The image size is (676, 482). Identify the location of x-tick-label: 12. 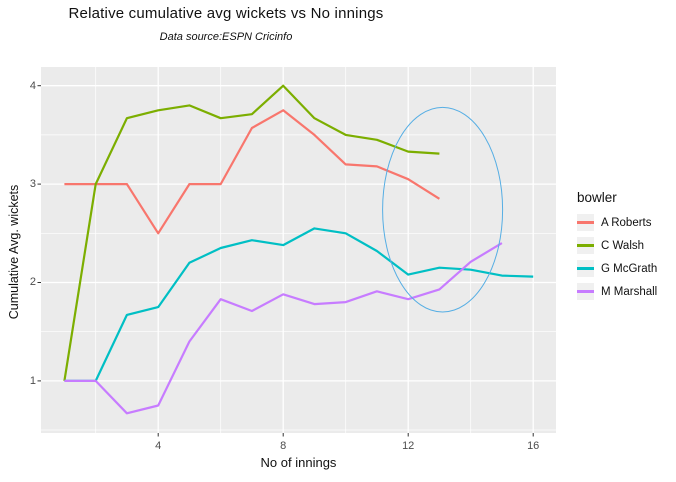
(408, 446).